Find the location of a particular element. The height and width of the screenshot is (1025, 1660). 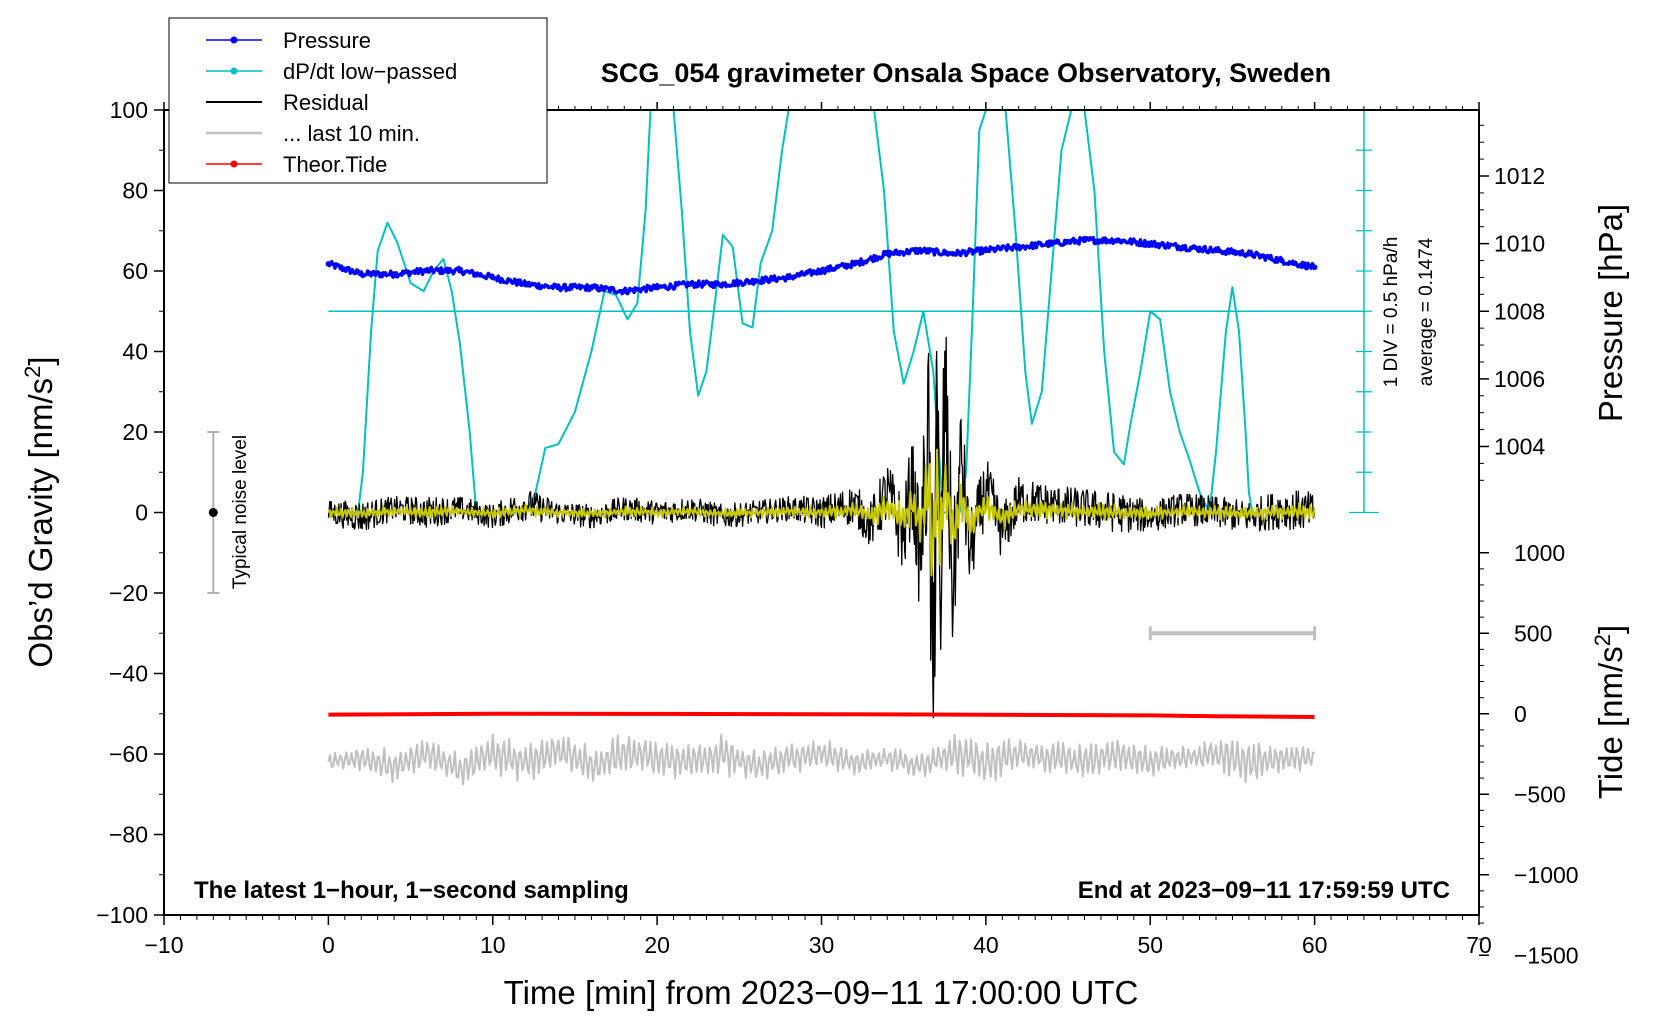

y-axis-title-left: Obs’d Gravity [nm/s2] is located at coordinates (39, 511).